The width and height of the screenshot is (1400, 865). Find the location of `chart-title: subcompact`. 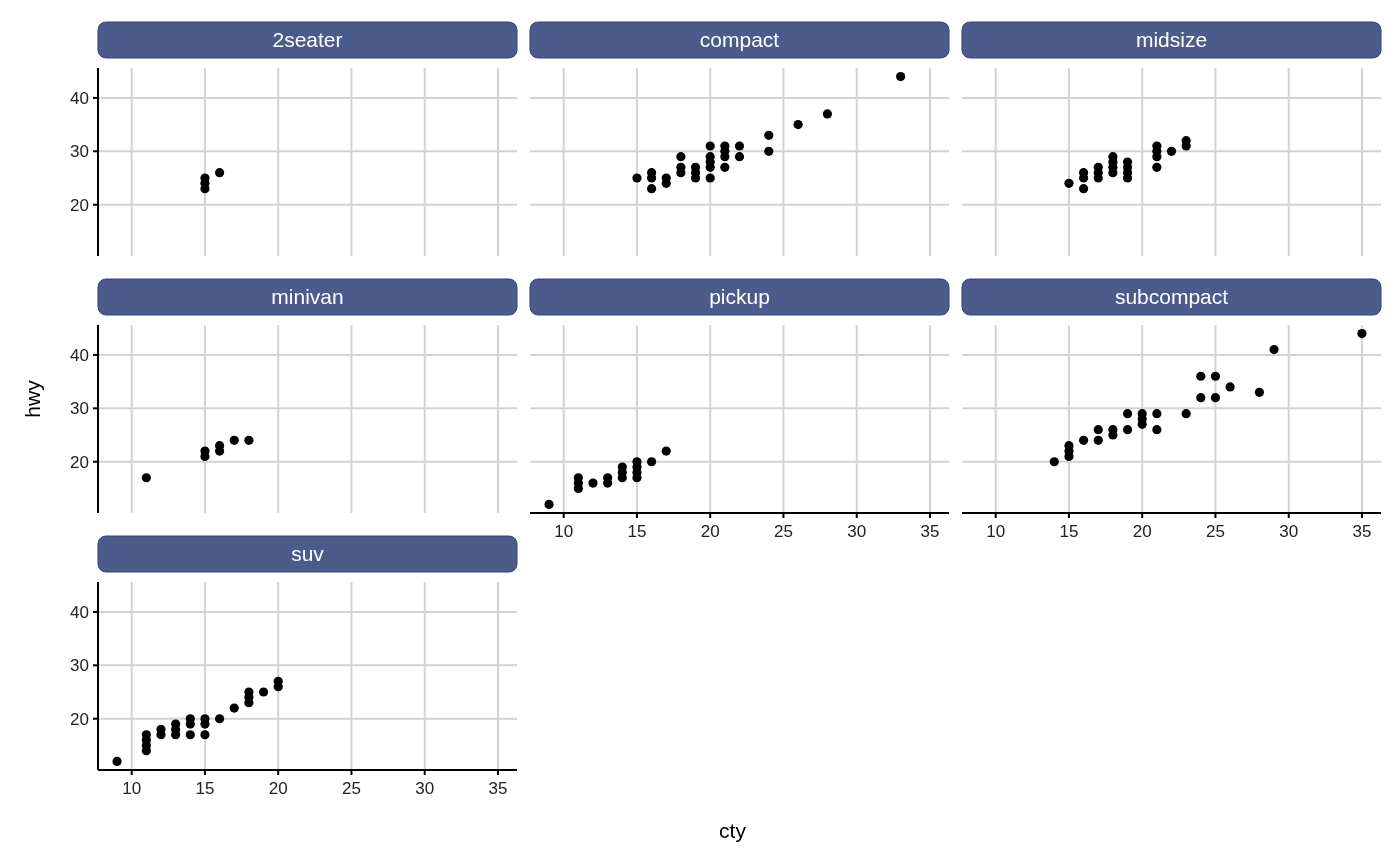

chart-title: subcompact is located at coordinates (1171, 296).